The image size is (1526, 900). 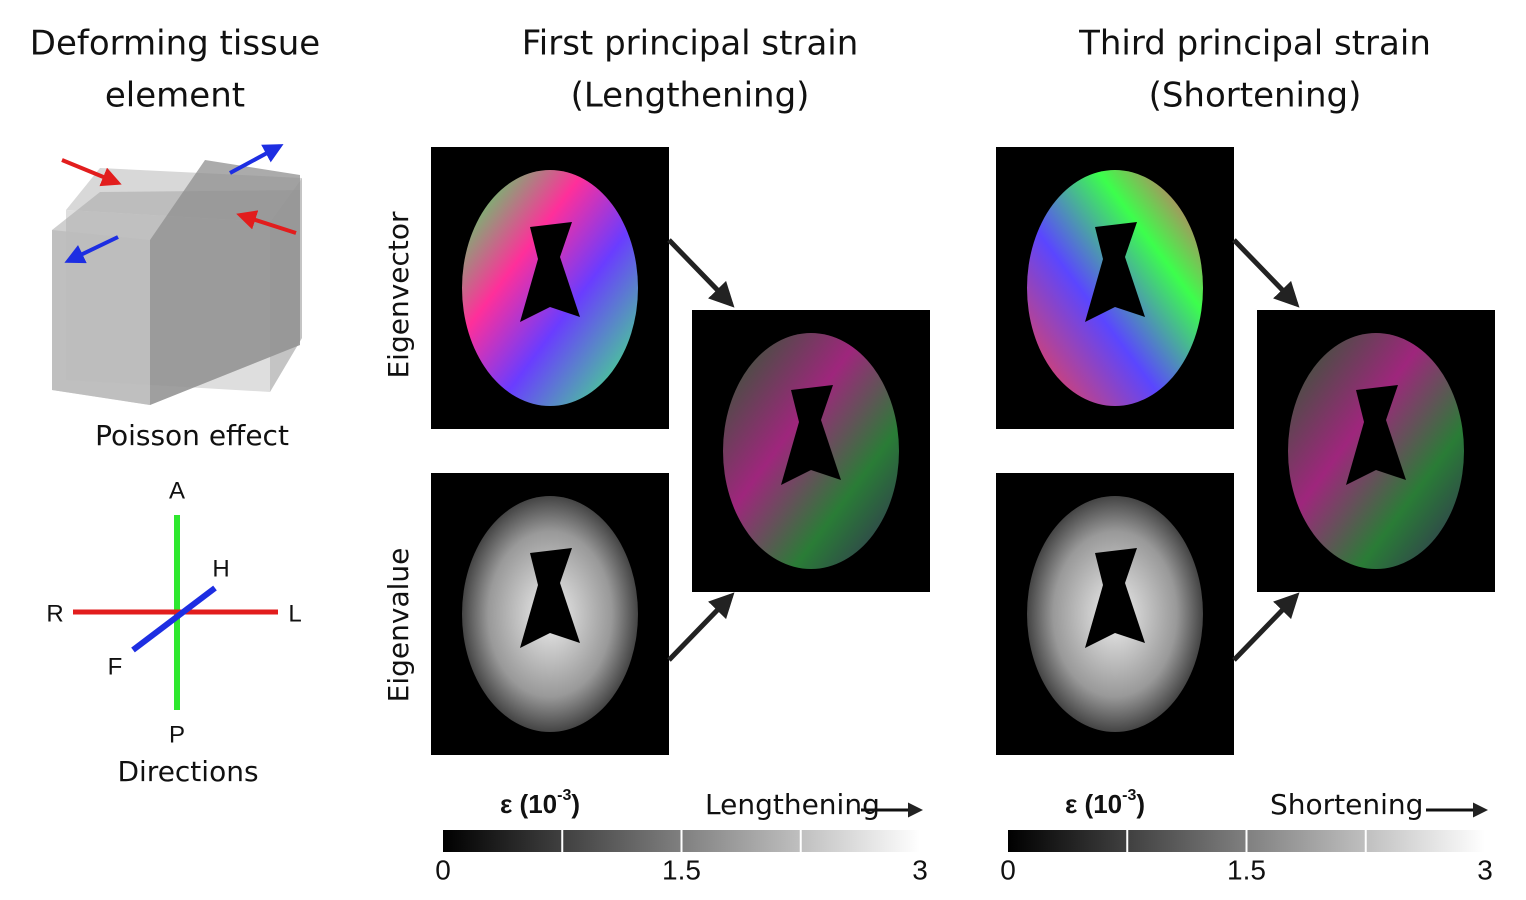 What do you see at coordinates (192, 435) in the screenshot?
I see `caption: Poisson effect` at bounding box center [192, 435].